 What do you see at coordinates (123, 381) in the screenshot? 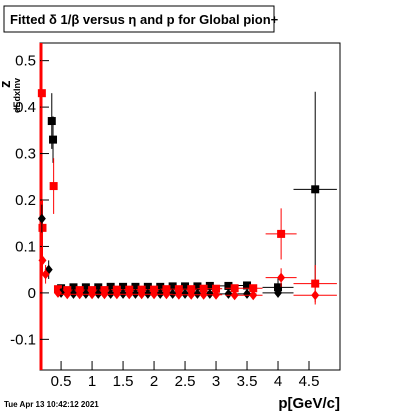
I see `x-tick-label: 1.5` at bounding box center [123, 381].